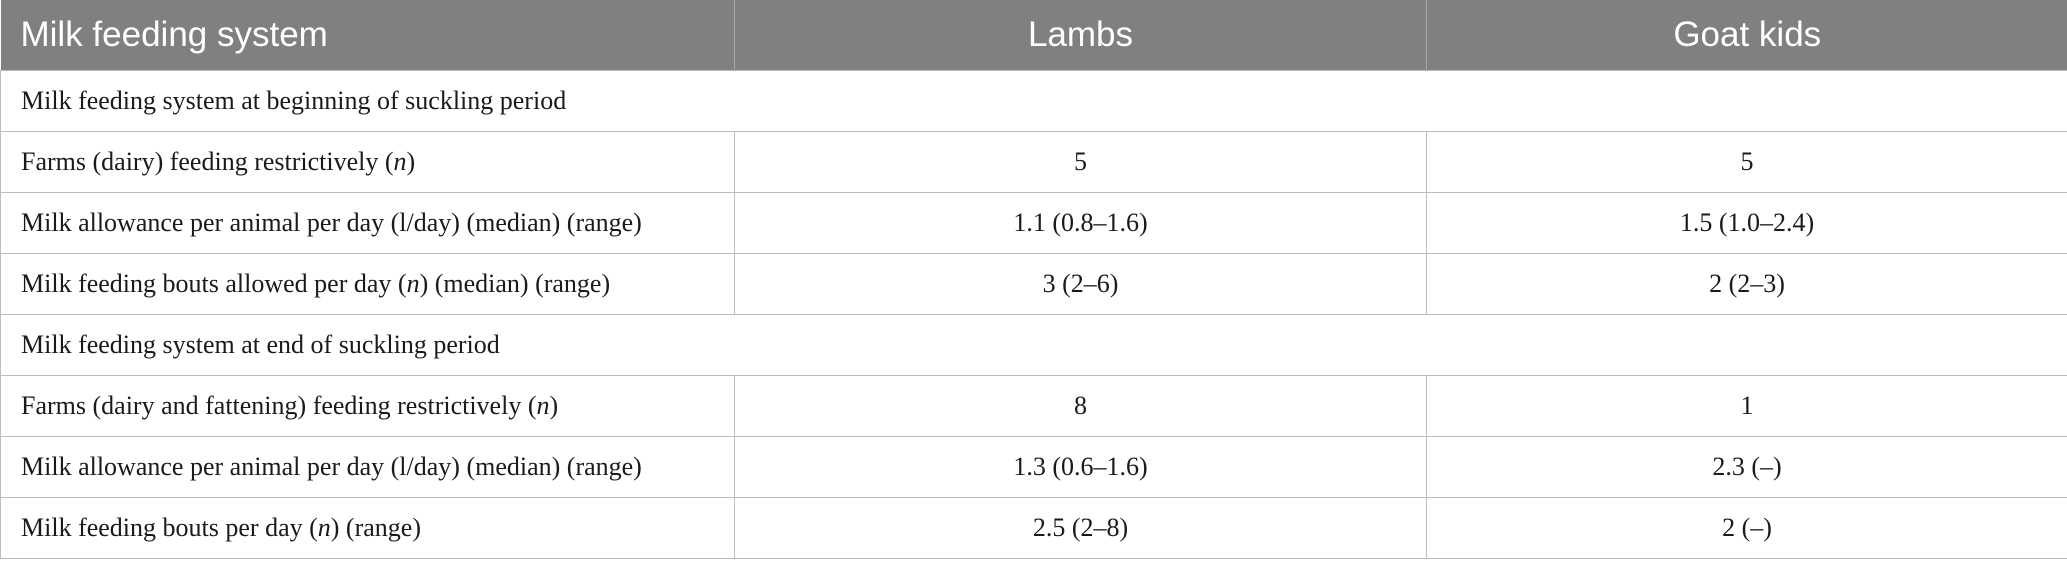  Describe the element at coordinates (169, 527) in the screenshot. I see `row-label-text: Milk feeding bouts per day (` at that location.